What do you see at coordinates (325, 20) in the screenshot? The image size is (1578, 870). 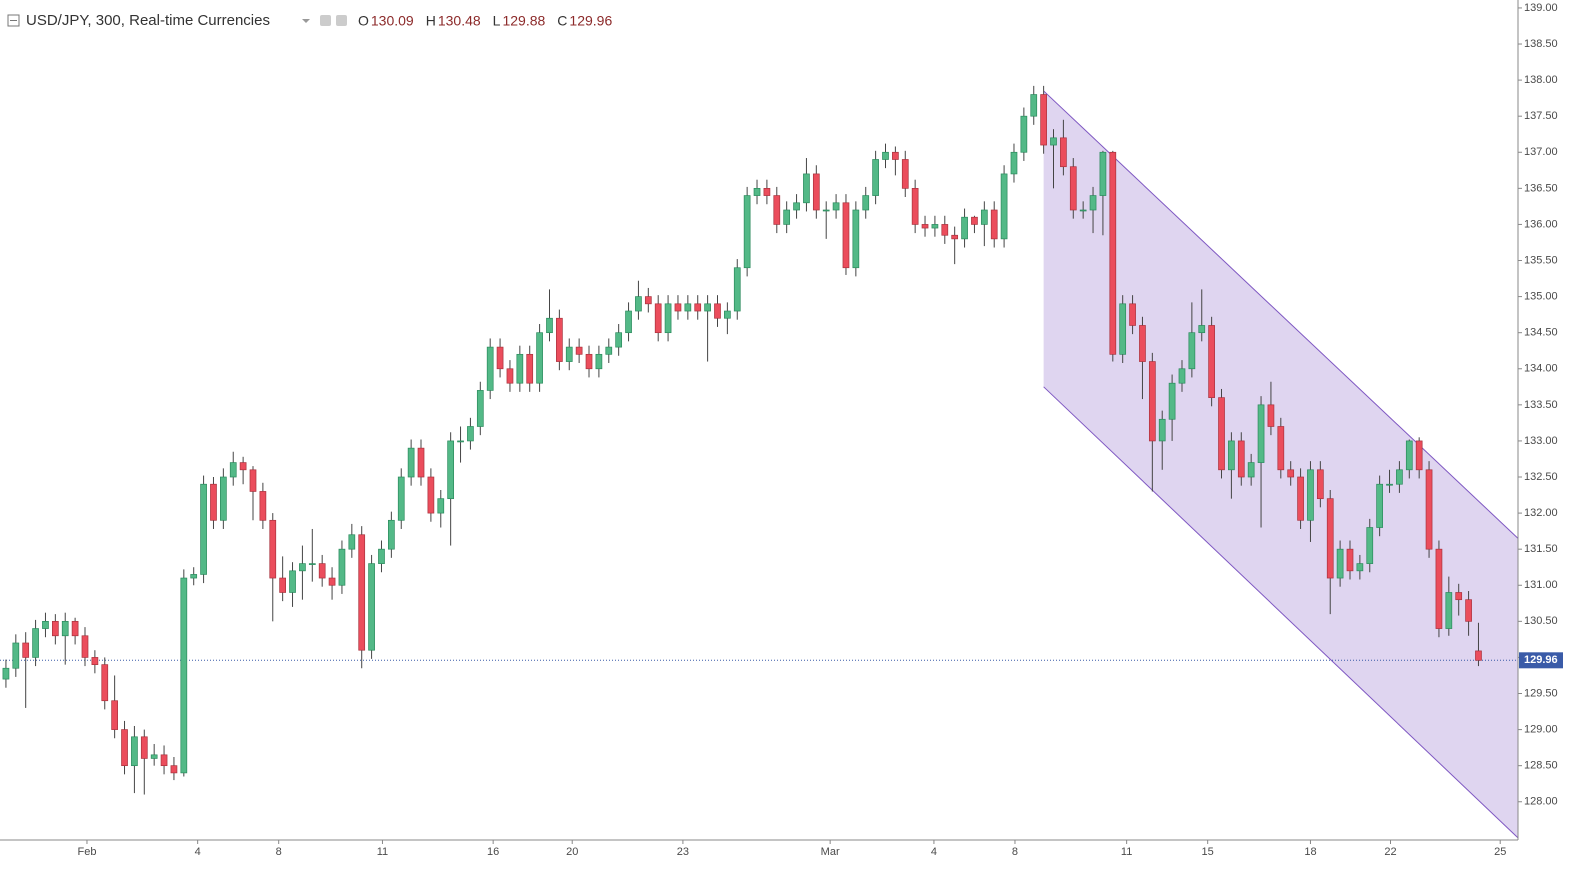 I see `settings-icon` at bounding box center [325, 20].